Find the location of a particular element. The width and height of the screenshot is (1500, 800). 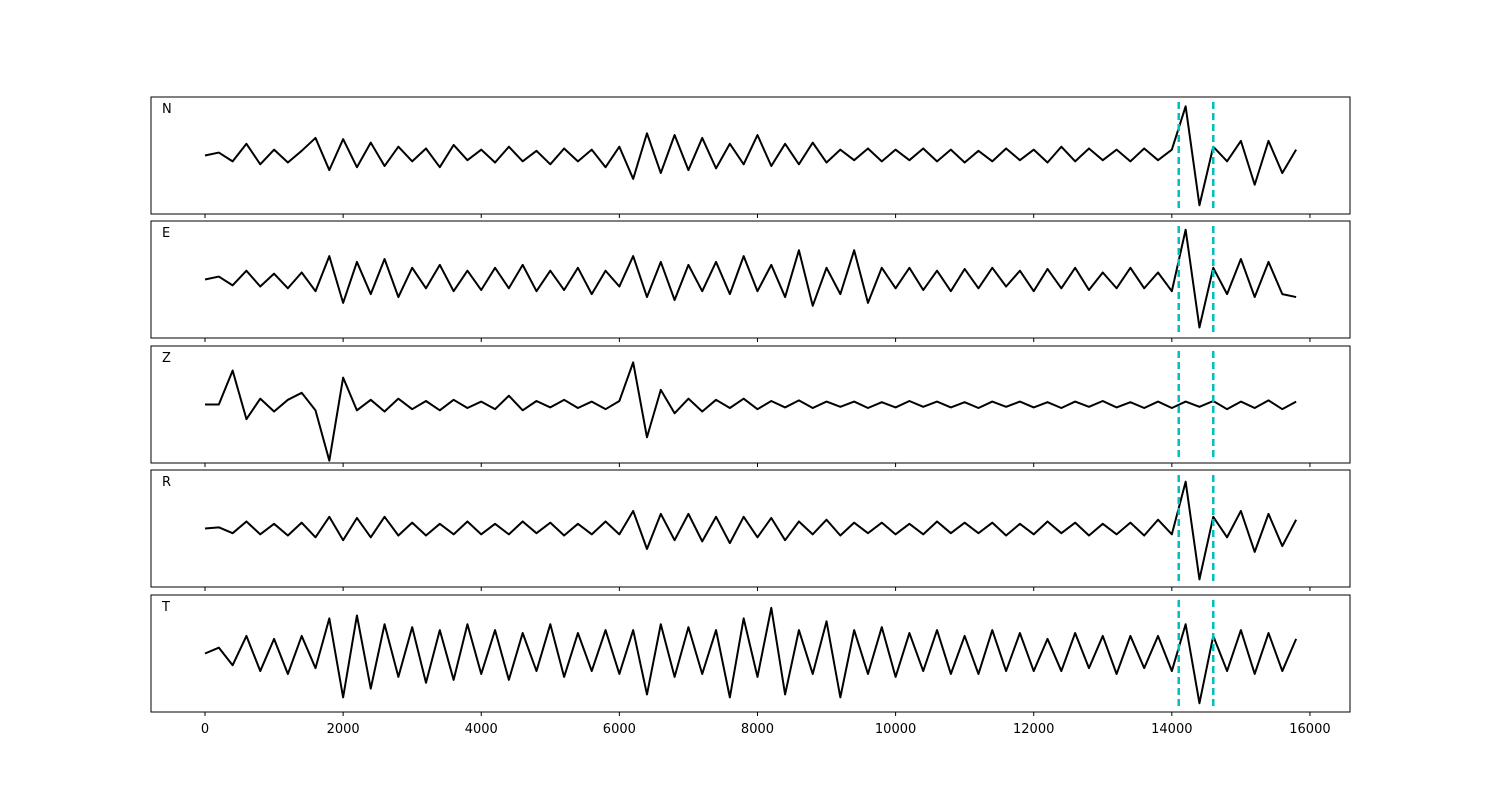

x-tick-label: 16000 is located at coordinates (1309, 729).